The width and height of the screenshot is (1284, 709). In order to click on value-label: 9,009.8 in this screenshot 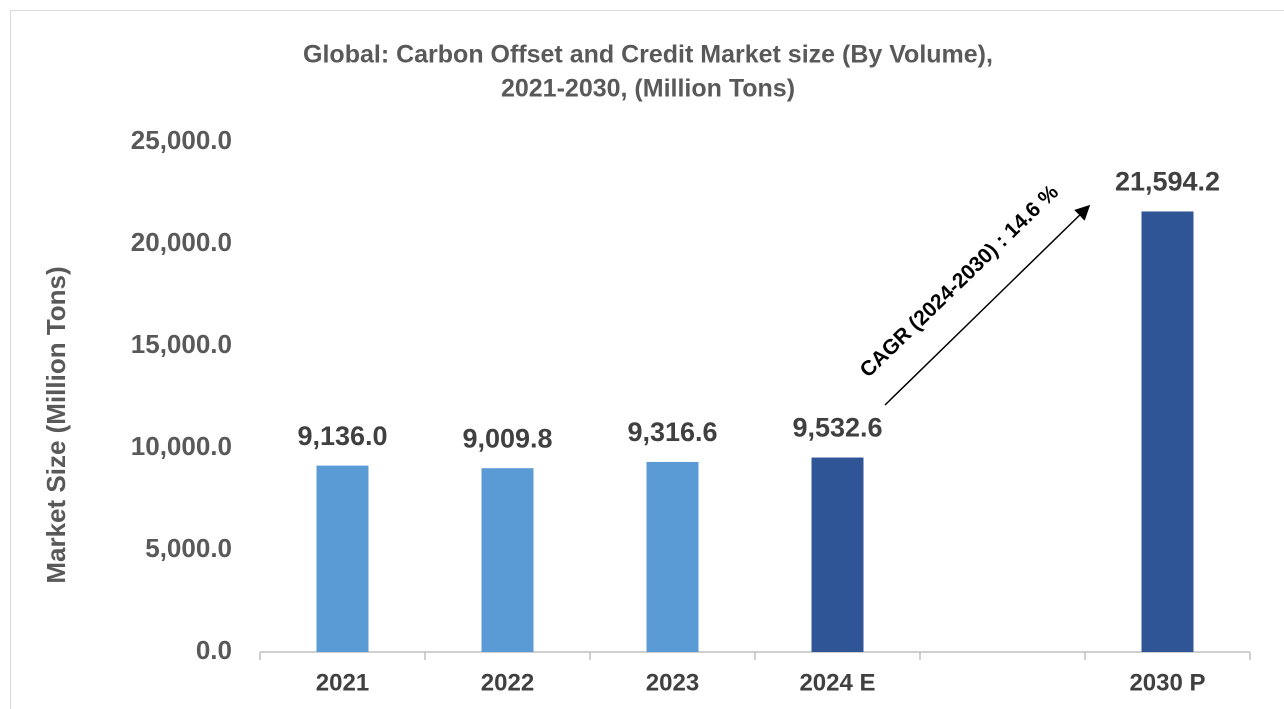, I will do `click(507, 438)`.